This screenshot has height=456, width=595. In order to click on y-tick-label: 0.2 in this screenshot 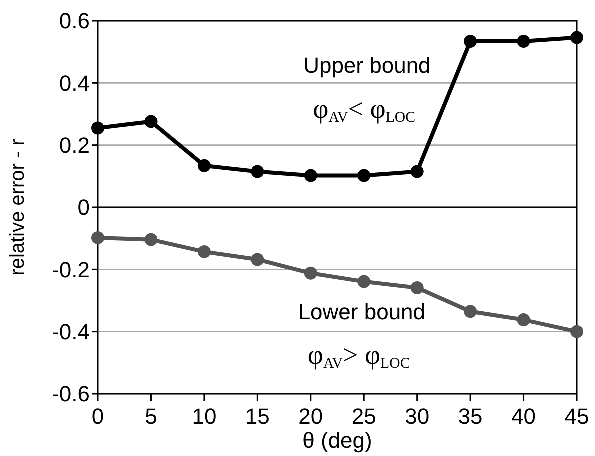, I will do `click(74, 145)`.